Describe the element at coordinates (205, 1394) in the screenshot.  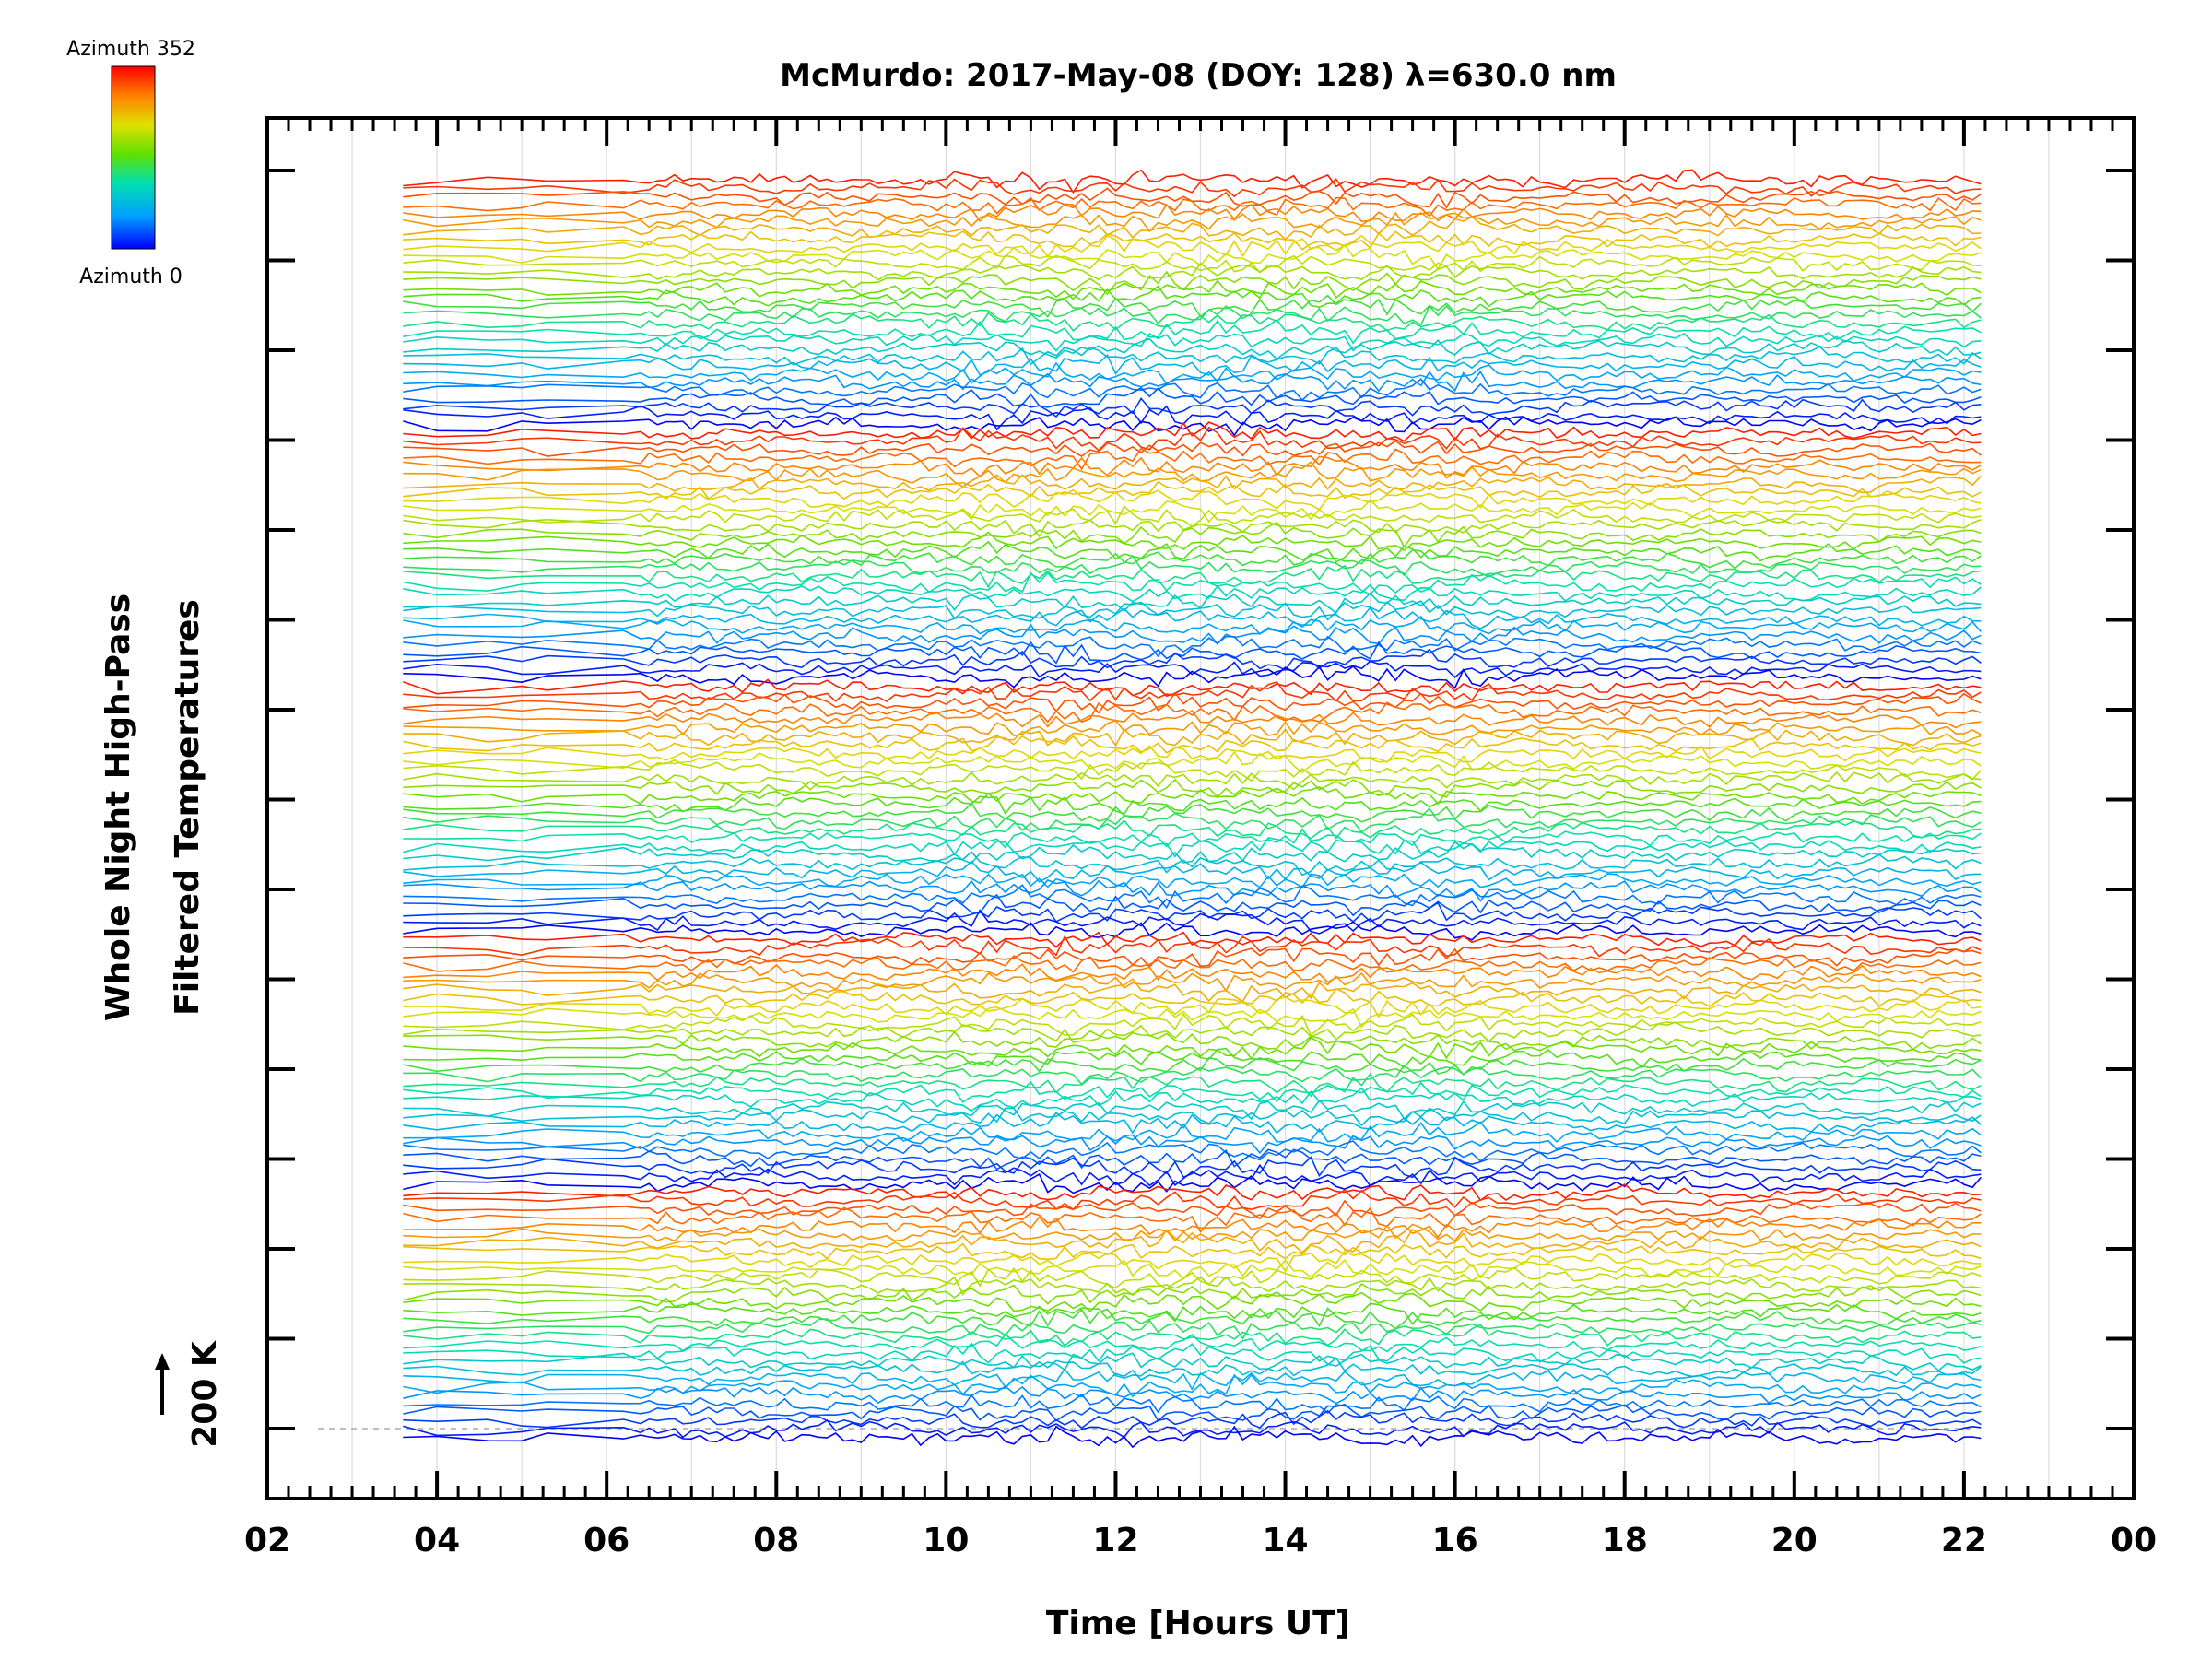
I see `scale-label: 200 K` at that location.